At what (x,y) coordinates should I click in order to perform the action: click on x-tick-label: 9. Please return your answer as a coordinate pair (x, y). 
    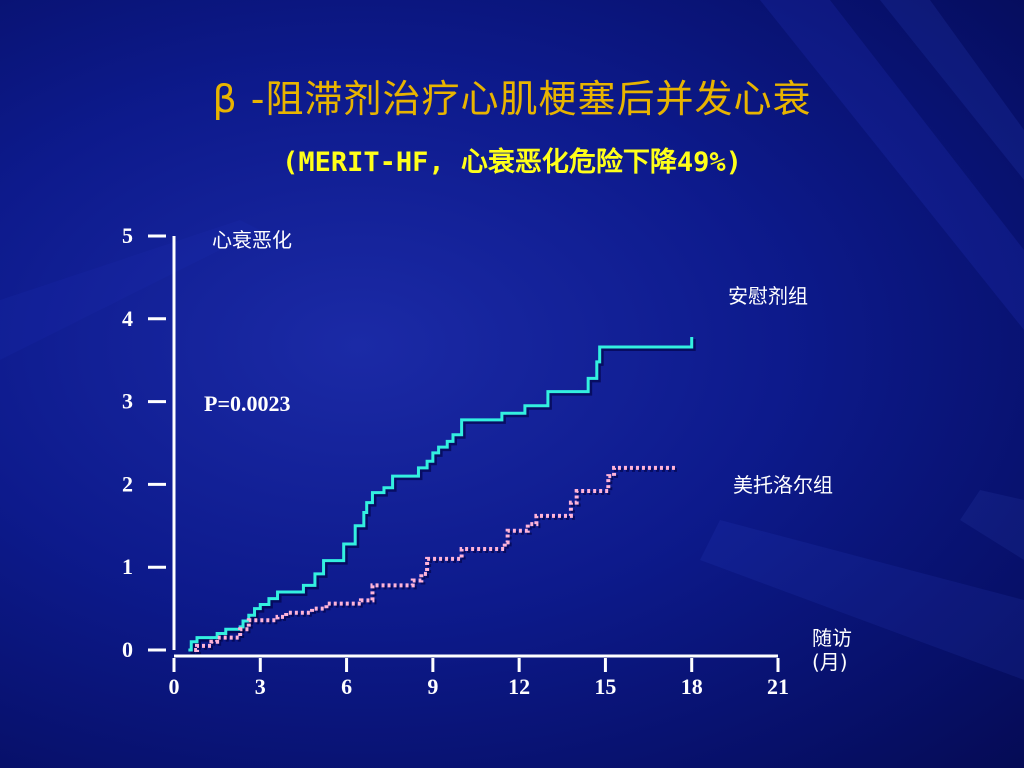
    Looking at the image, I should click on (432, 686).